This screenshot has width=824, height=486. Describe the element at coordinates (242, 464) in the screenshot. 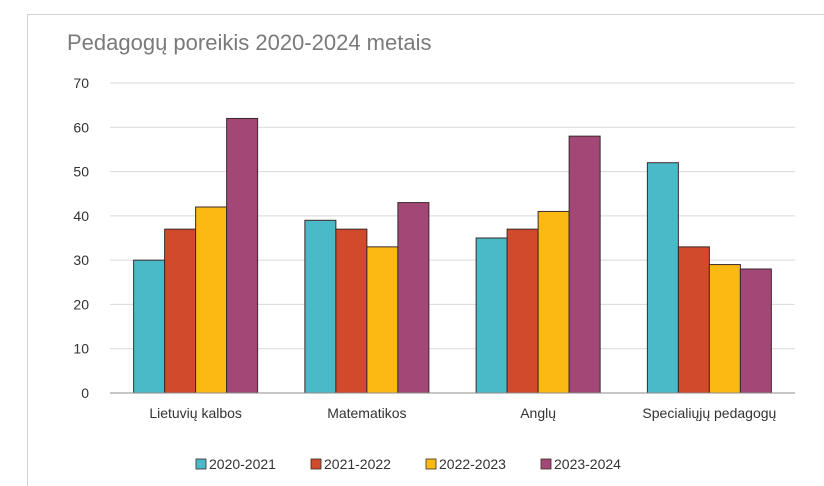

I see `legend-label: 2020-2021` at that location.